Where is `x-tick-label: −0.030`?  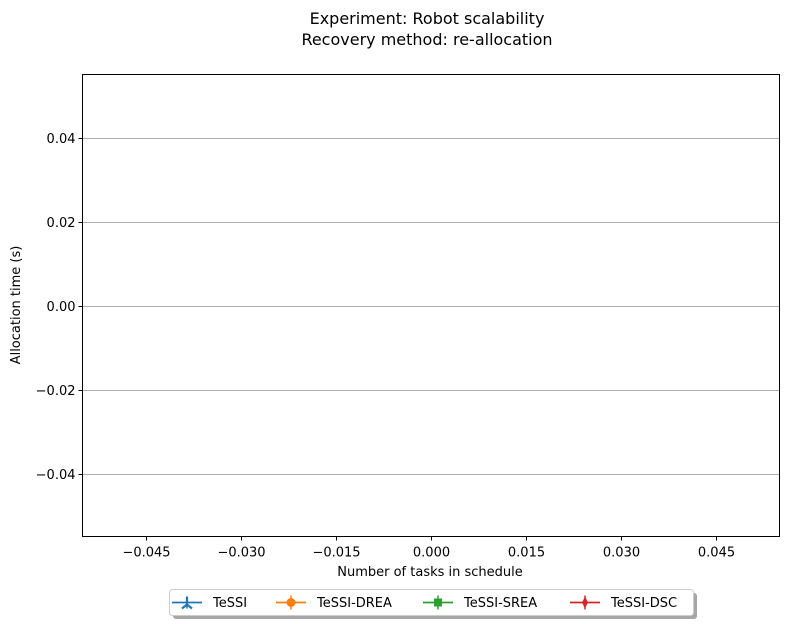
x-tick-label: −0.030 is located at coordinates (241, 553).